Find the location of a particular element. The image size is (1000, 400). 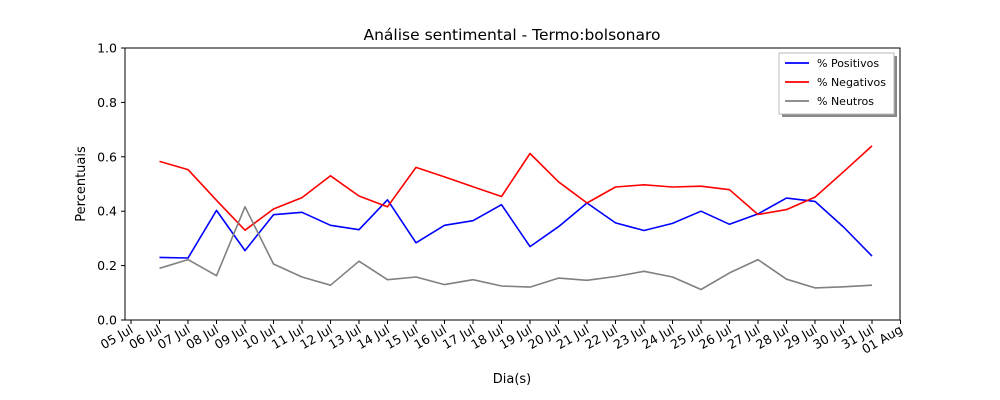

y-axis: 0.0 0.2 0.4 0.6 0.8 1.0 is located at coordinates (111, 184).